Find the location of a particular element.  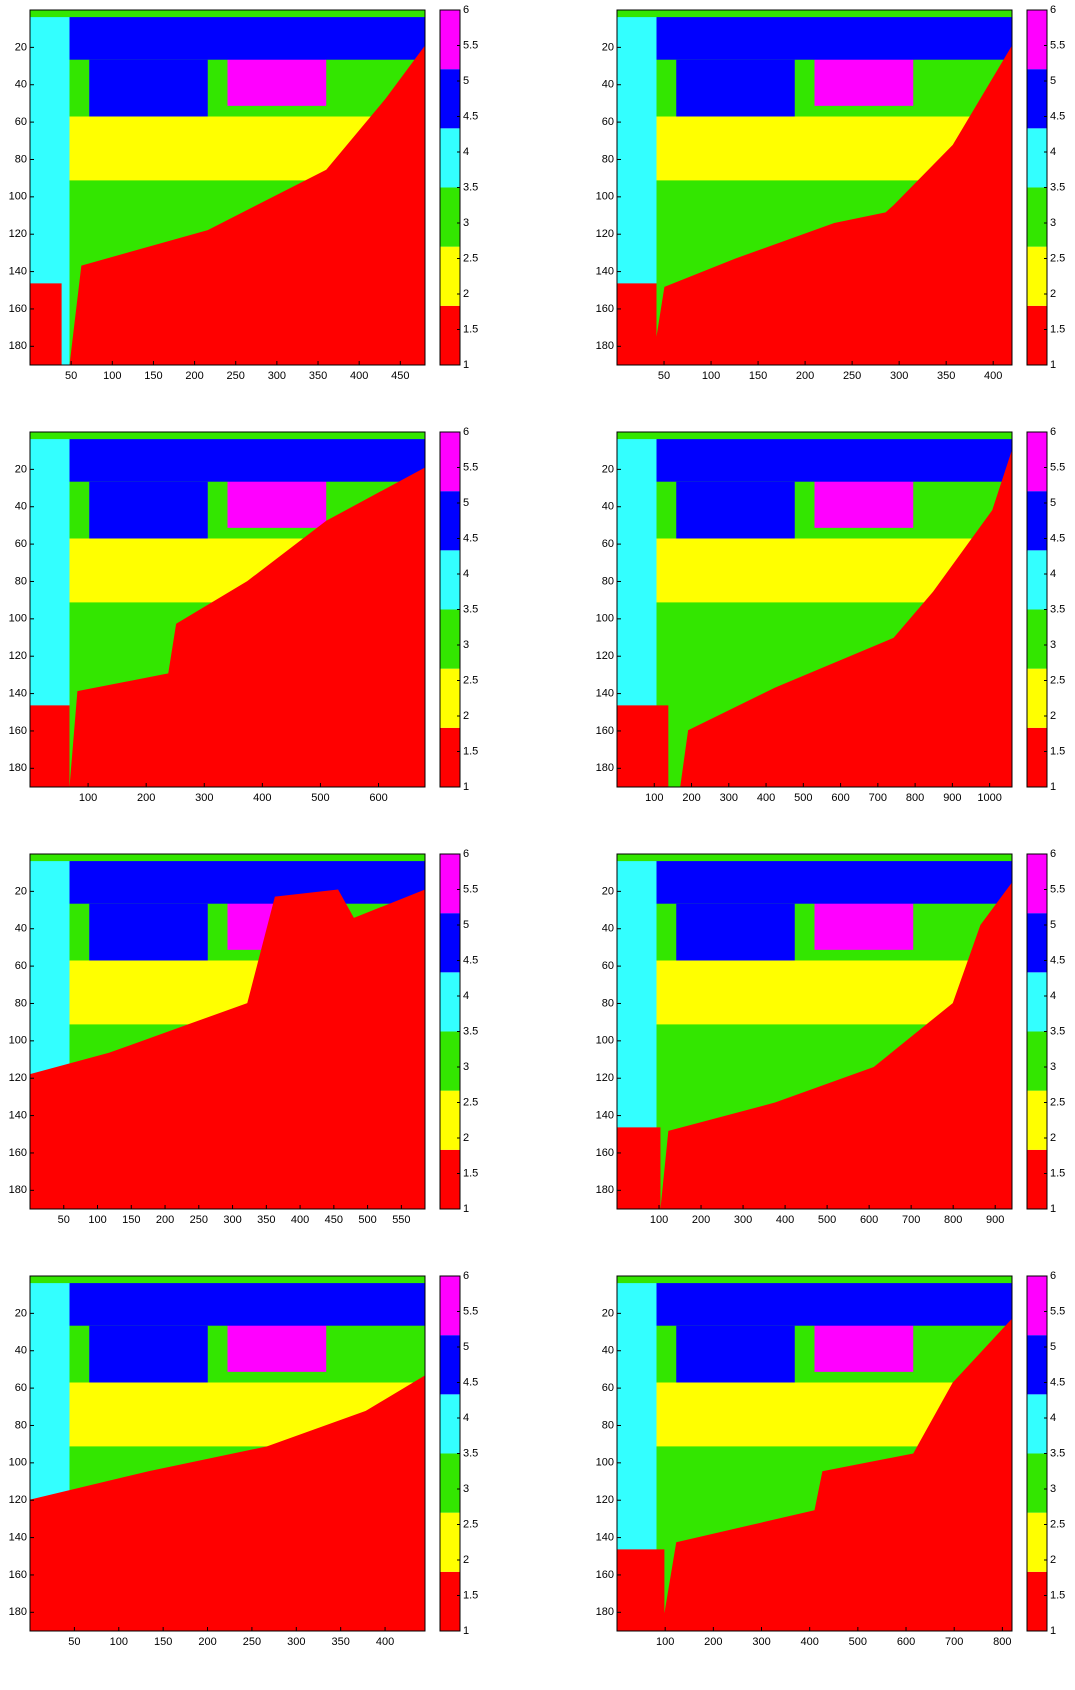

y-tick-label: 60 is located at coordinates (608, 1388).